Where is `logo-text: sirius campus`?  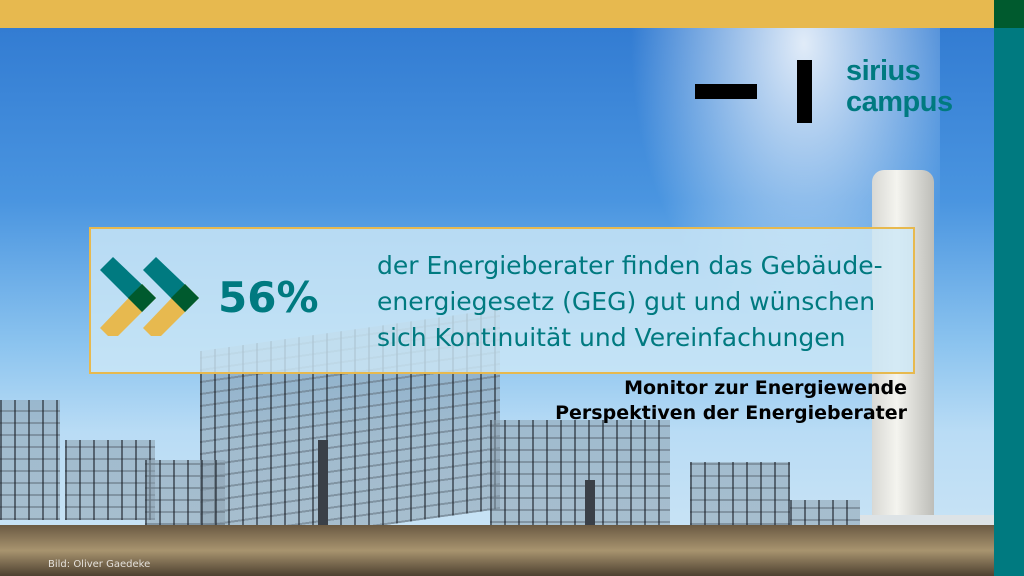
logo-text: sirius campus is located at coordinates (899, 87).